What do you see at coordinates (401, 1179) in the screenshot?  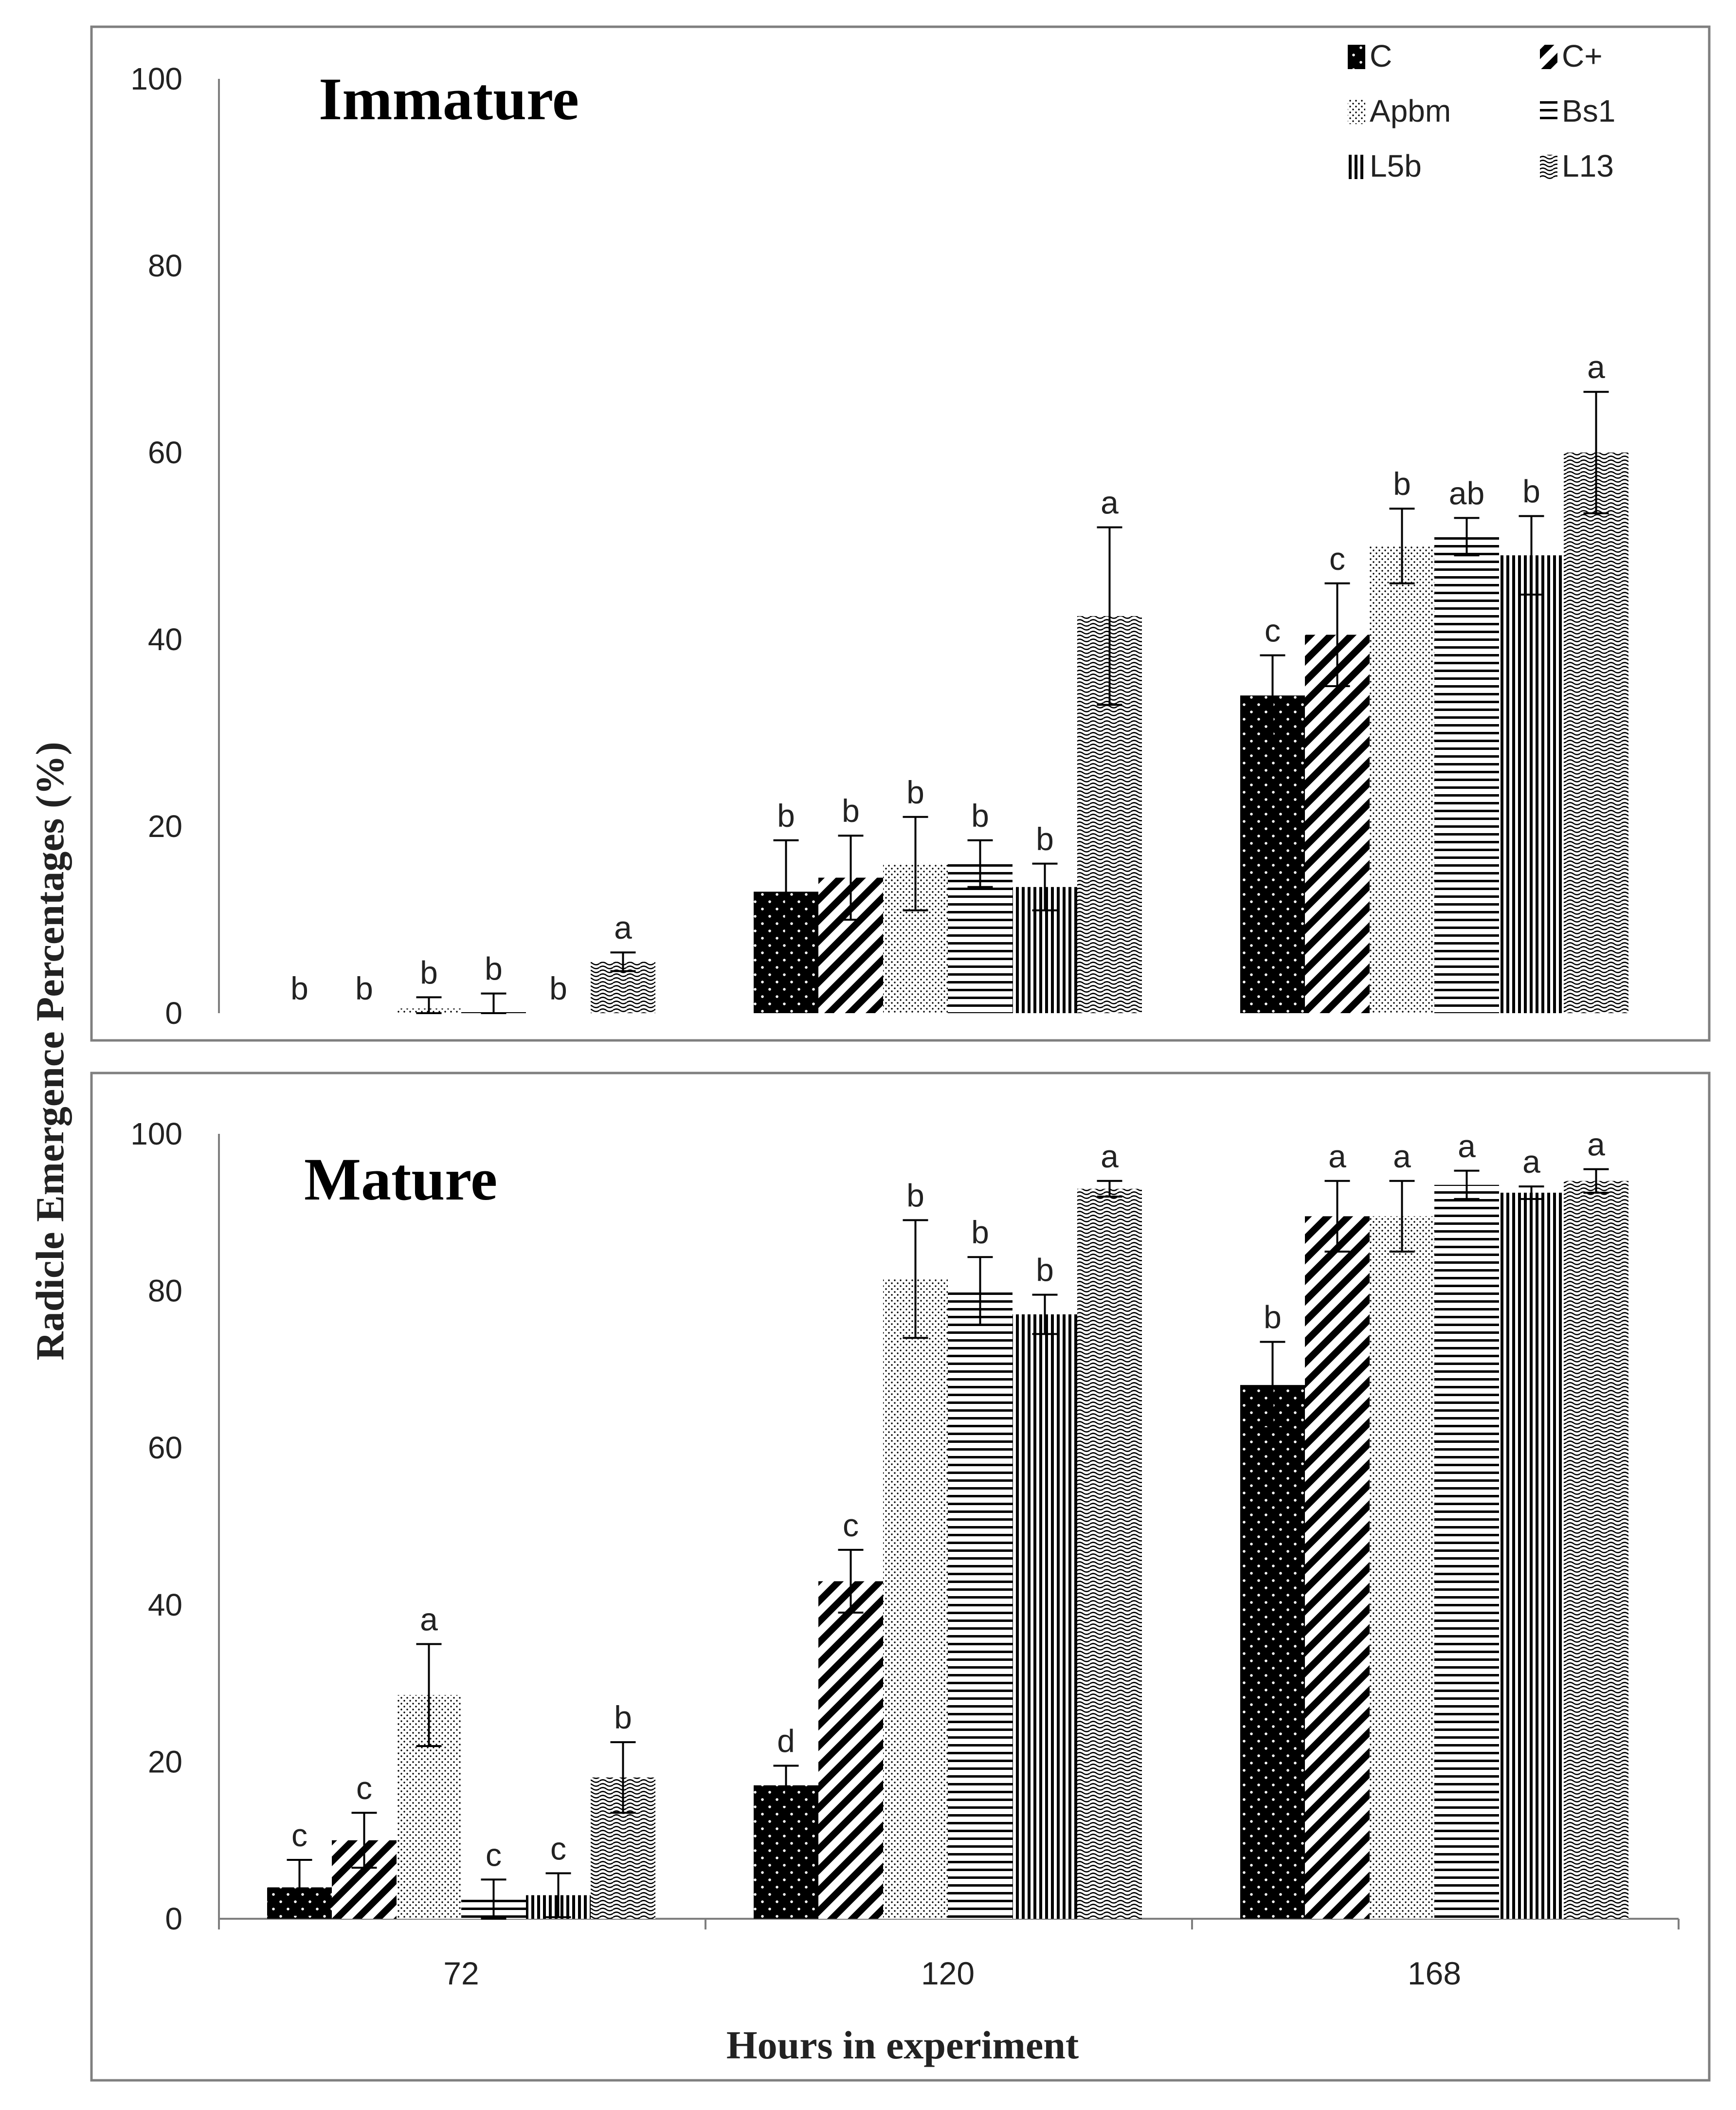 I see `mature-title: Mature` at bounding box center [401, 1179].